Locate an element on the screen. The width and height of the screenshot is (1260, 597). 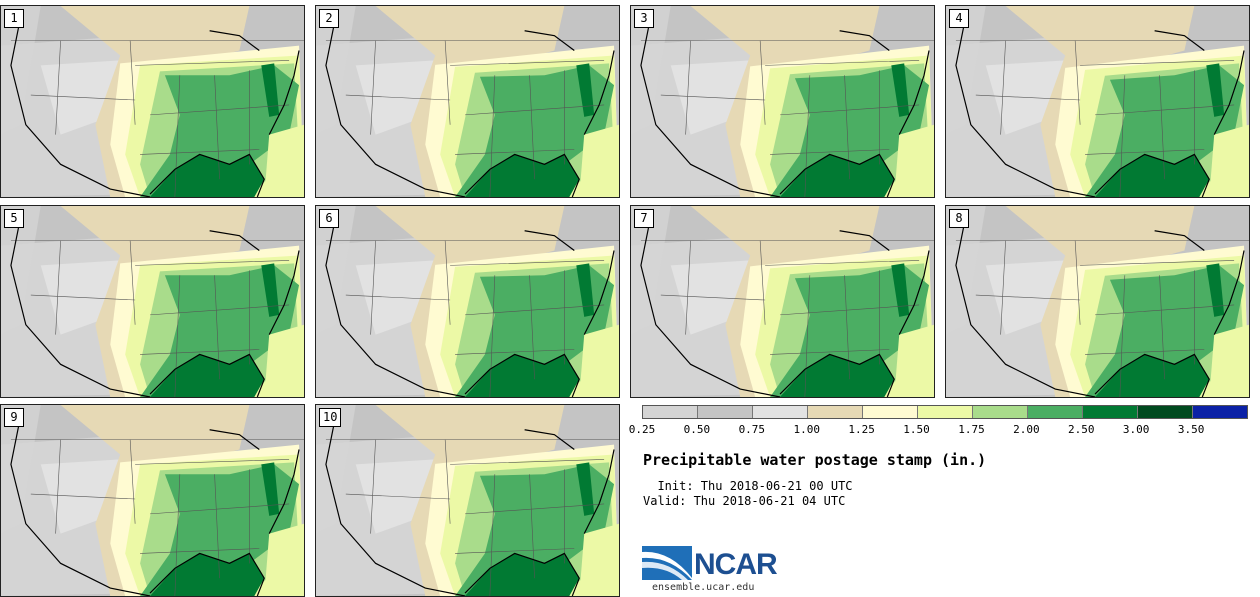
stamp-7: 7 is located at coordinates (782, 301).